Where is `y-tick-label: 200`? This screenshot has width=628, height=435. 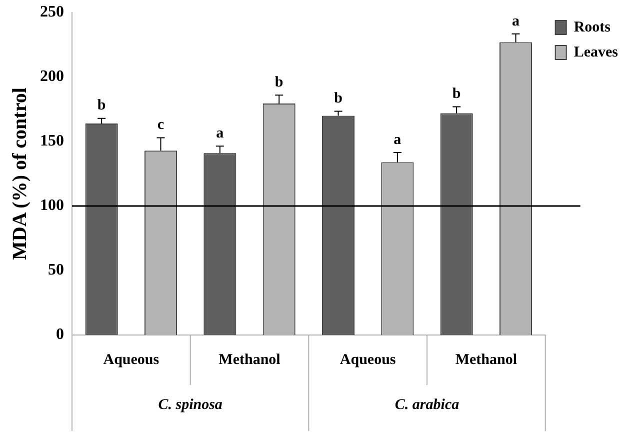
y-tick-label: 200 is located at coordinates (52, 77).